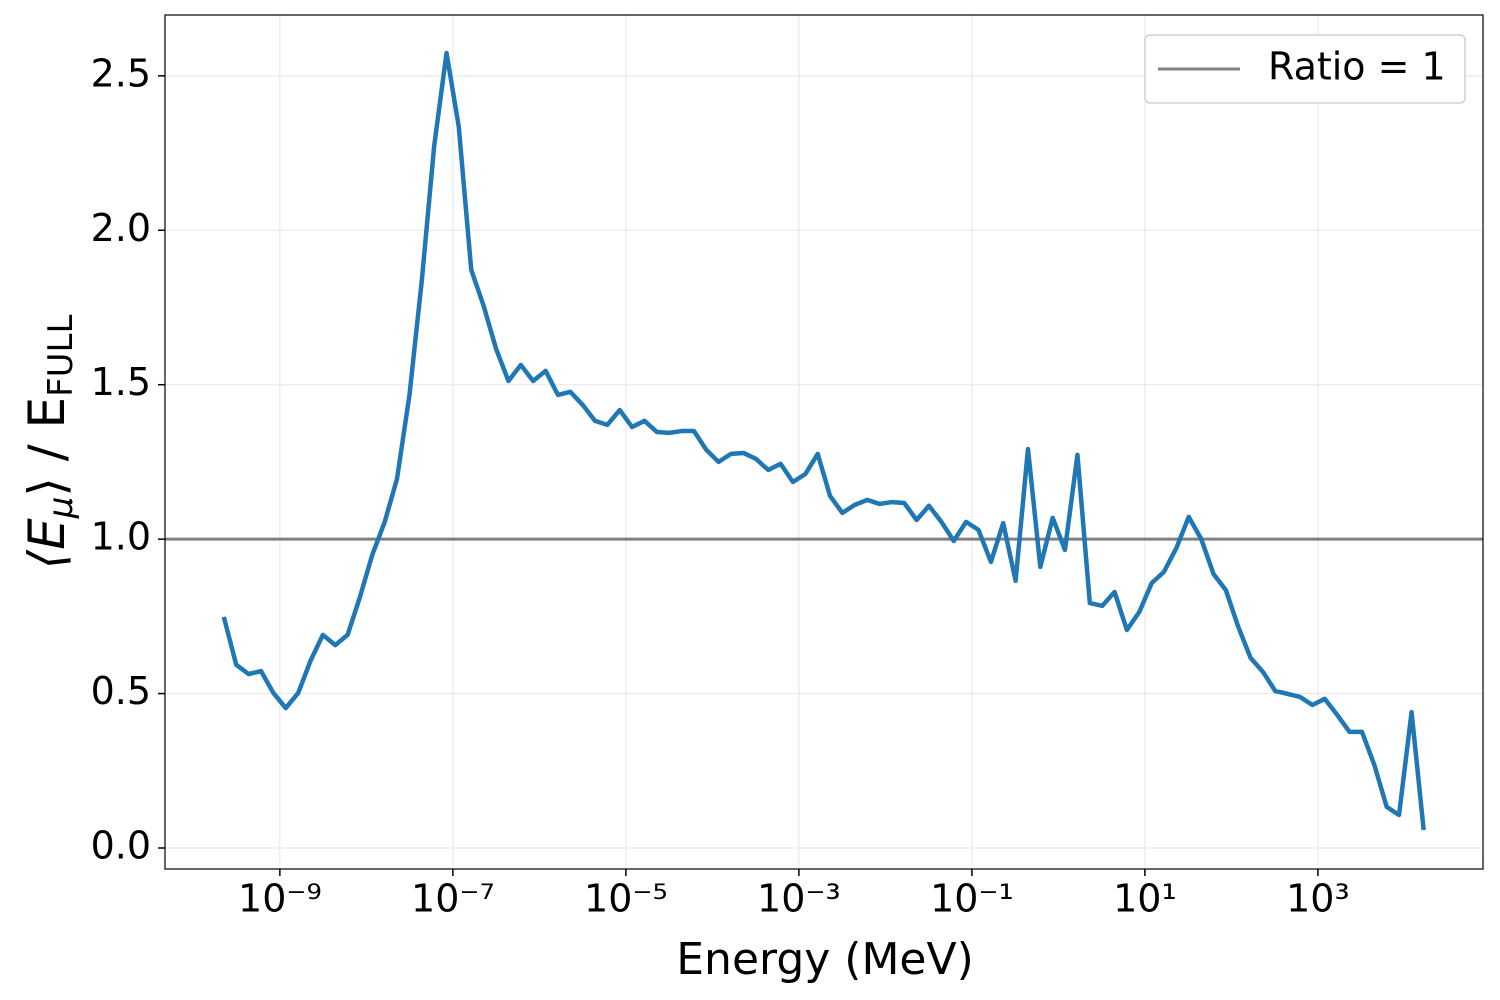 This screenshot has height=1000, width=1500. Describe the element at coordinates (121, 73) in the screenshot. I see `y-tick-label: 2.5` at that location.